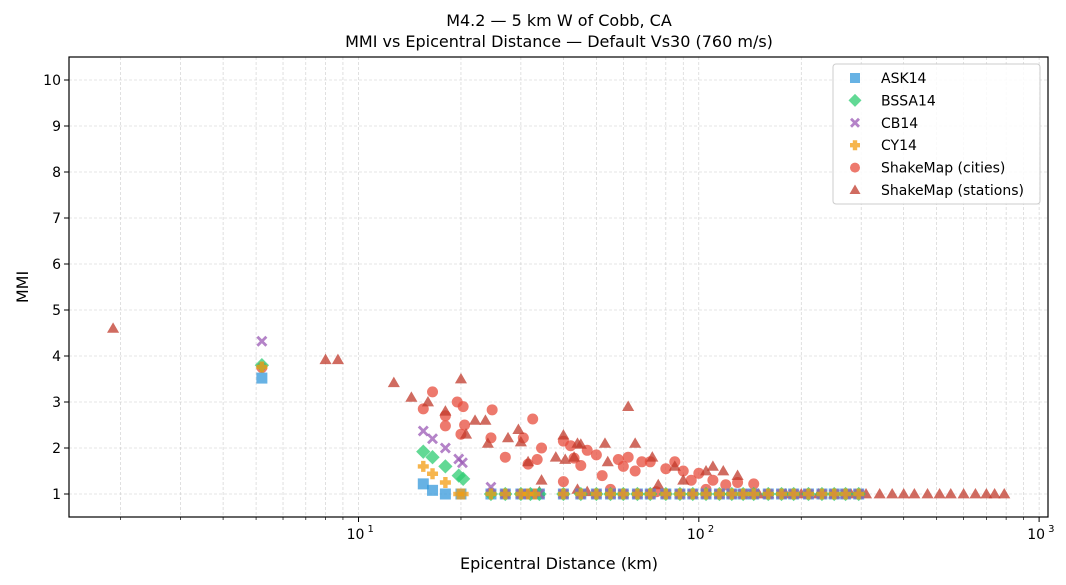  Describe the element at coordinates (371, 529) in the screenshot. I see `x-tick-exponent: 1` at that location.